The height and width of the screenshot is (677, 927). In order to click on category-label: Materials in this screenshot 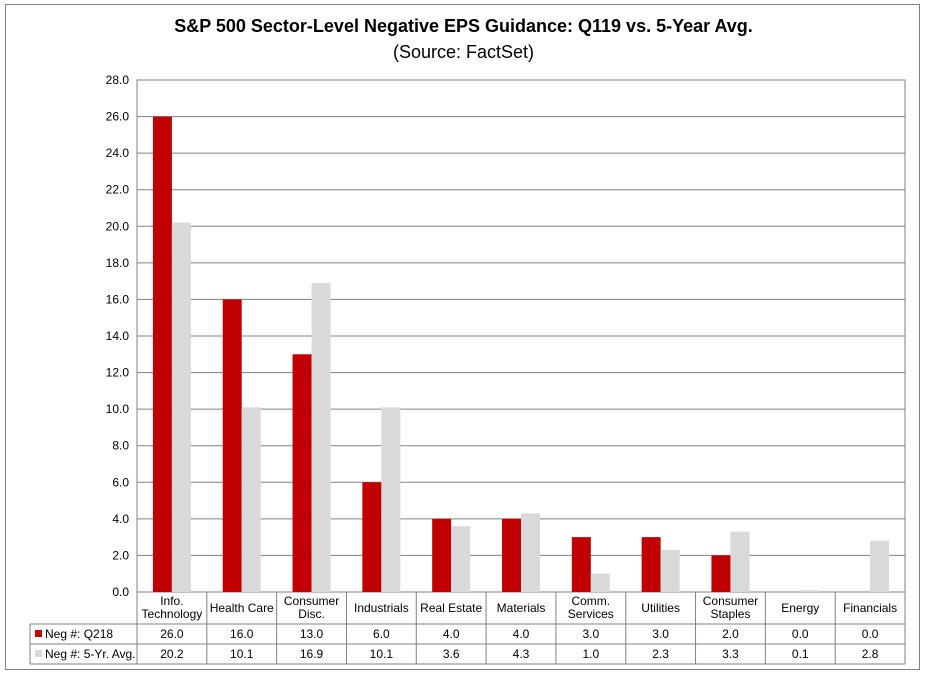, I will do `click(521, 608)`.